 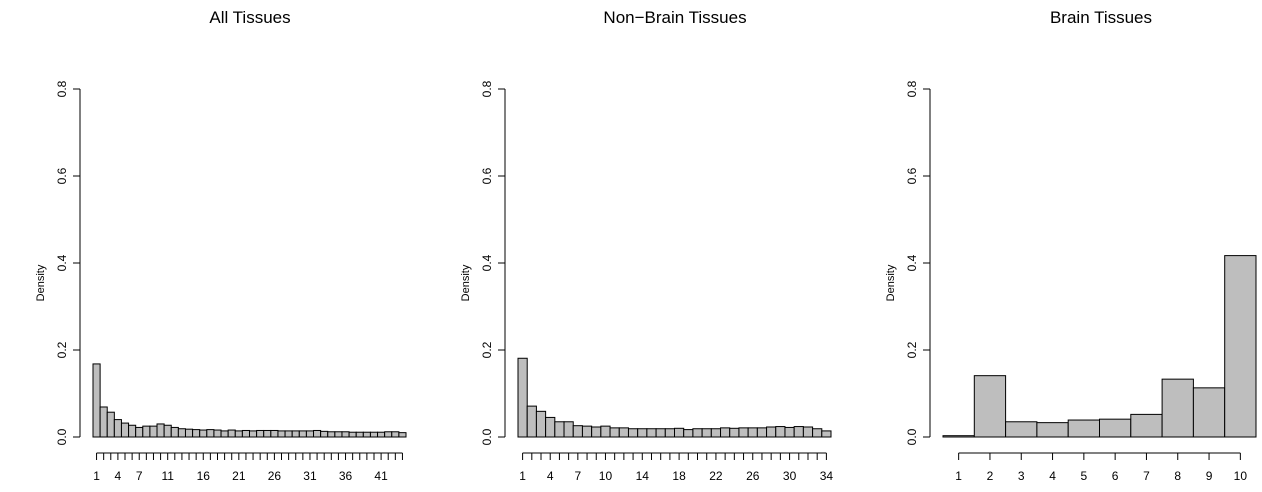 I want to click on x-tick-label: 9, so click(x=1209, y=476).